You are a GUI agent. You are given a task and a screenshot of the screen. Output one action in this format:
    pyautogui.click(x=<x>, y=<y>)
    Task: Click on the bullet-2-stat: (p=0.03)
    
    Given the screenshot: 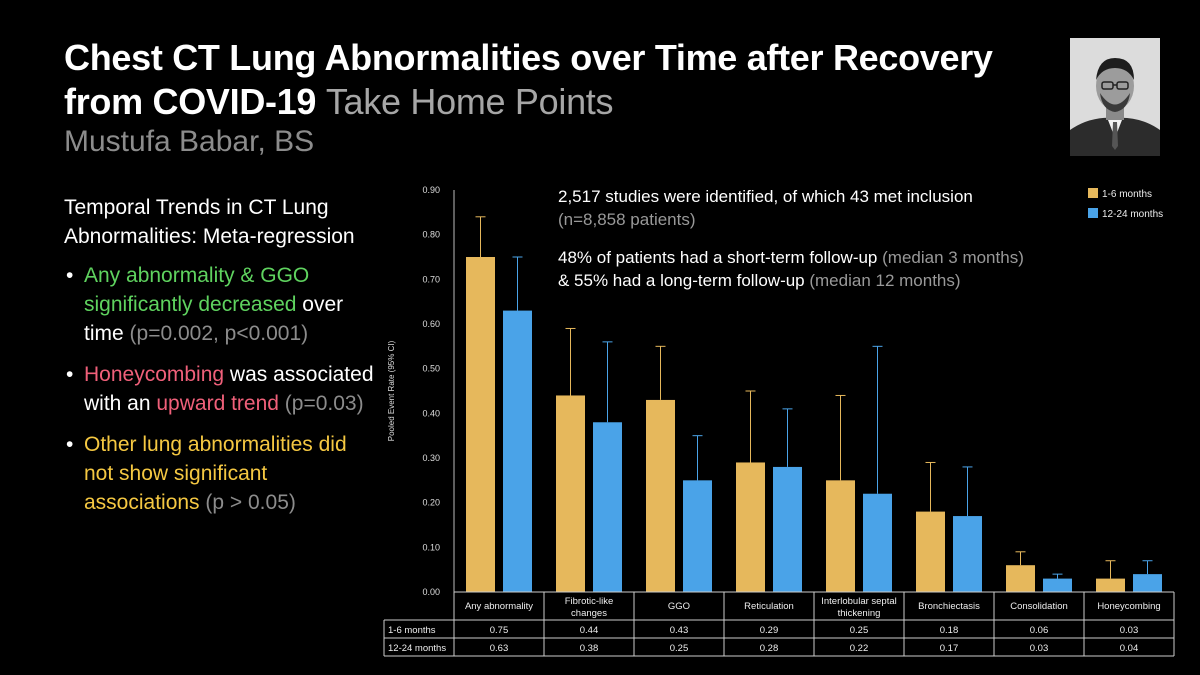 What is the action you would take?
    pyautogui.click(x=321, y=403)
    